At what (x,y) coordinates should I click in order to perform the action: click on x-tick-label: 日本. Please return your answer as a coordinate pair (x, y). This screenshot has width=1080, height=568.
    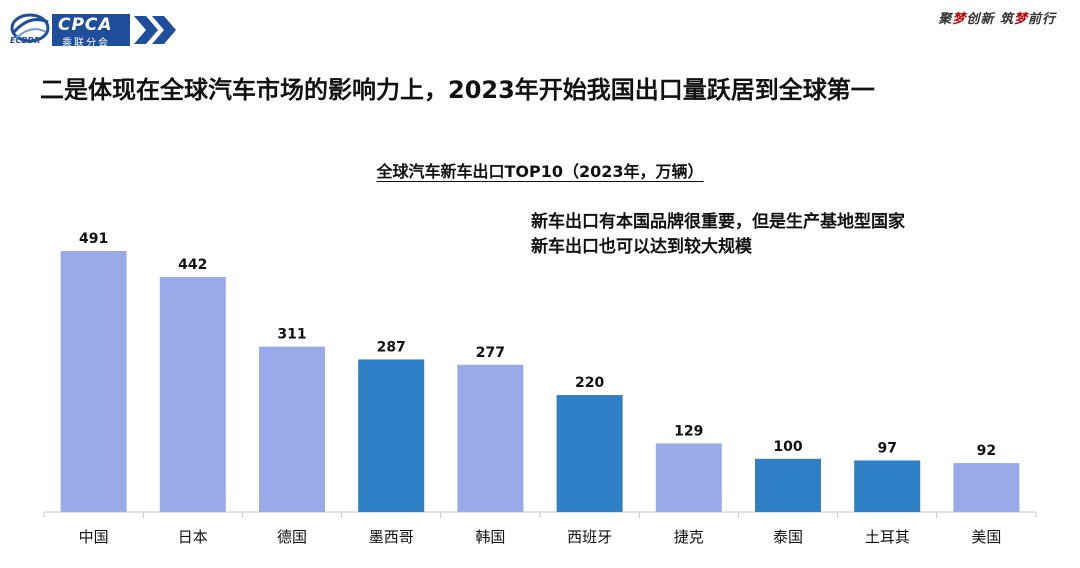
    Looking at the image, I should click on (193, 537).